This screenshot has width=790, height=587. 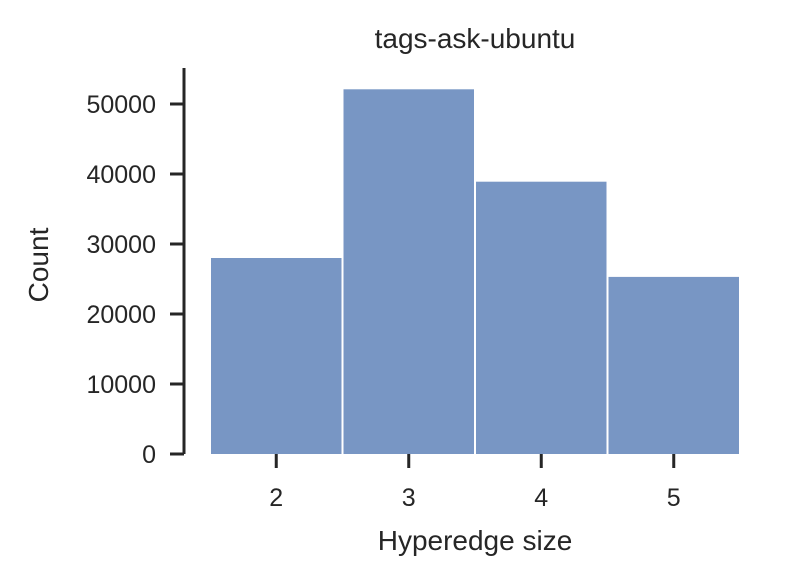 I want to click on y-tick-label: 40000, so click(x=121, y=175).